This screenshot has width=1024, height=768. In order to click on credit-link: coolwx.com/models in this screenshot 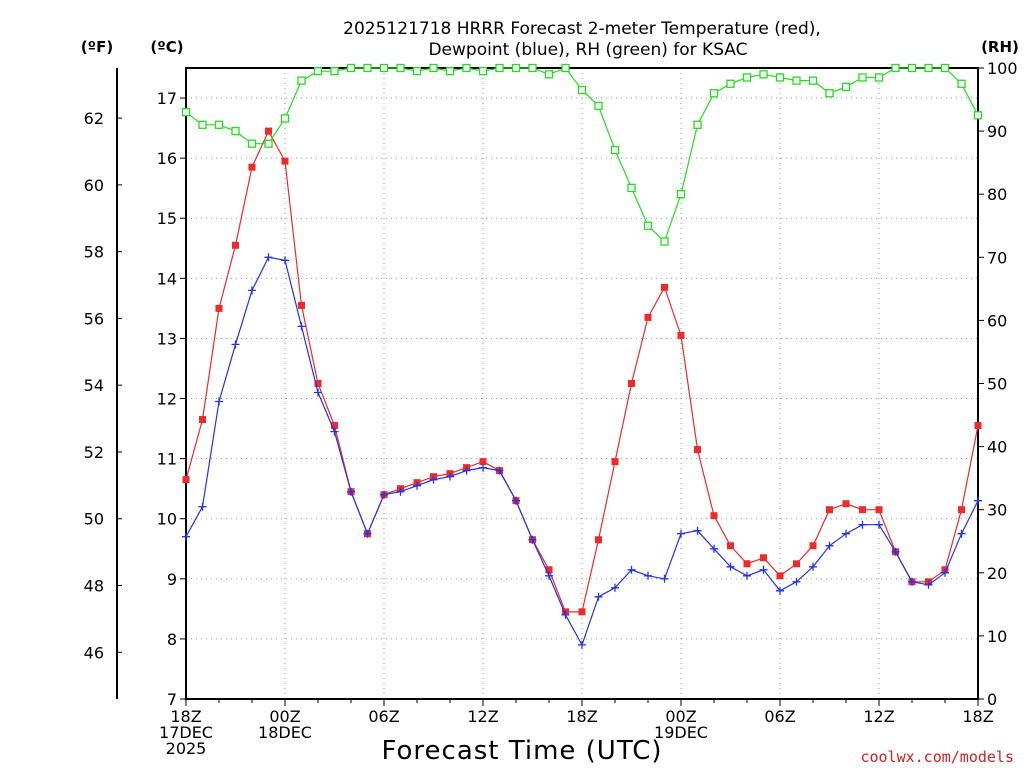, I will do `click(937, 757)`.